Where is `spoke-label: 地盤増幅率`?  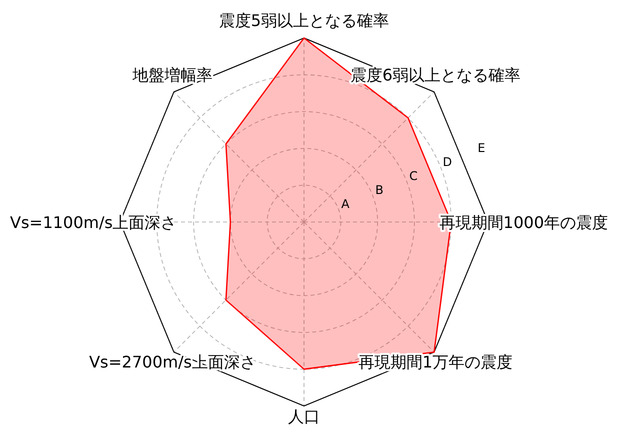
spoke-label: 地盤増幅率 is located at coordinates (171, 74).